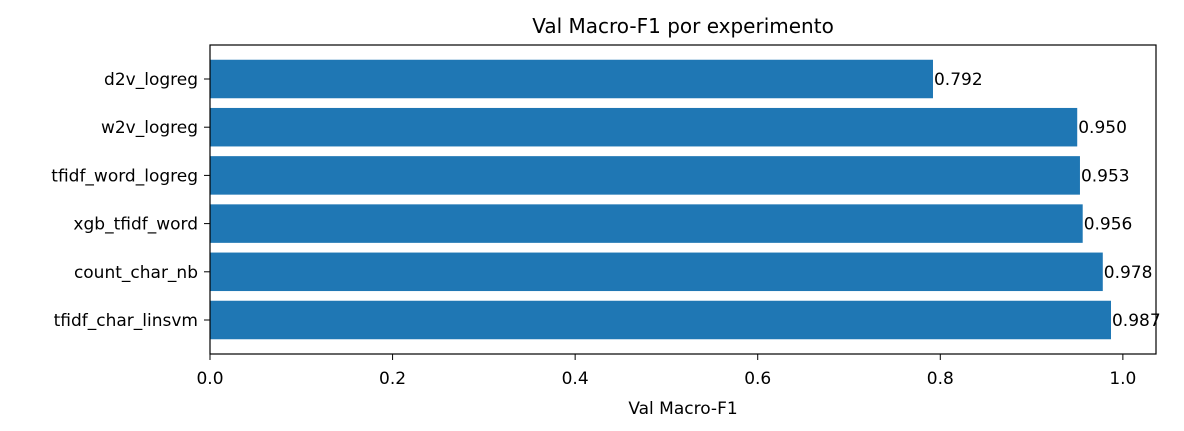 The image size is (1184, 431). Describe the element at coordinates (124, 176) in the screenshot. I see `y-tick-label-tfidf-word-logreg: tfidf_word_logreg` at that location.